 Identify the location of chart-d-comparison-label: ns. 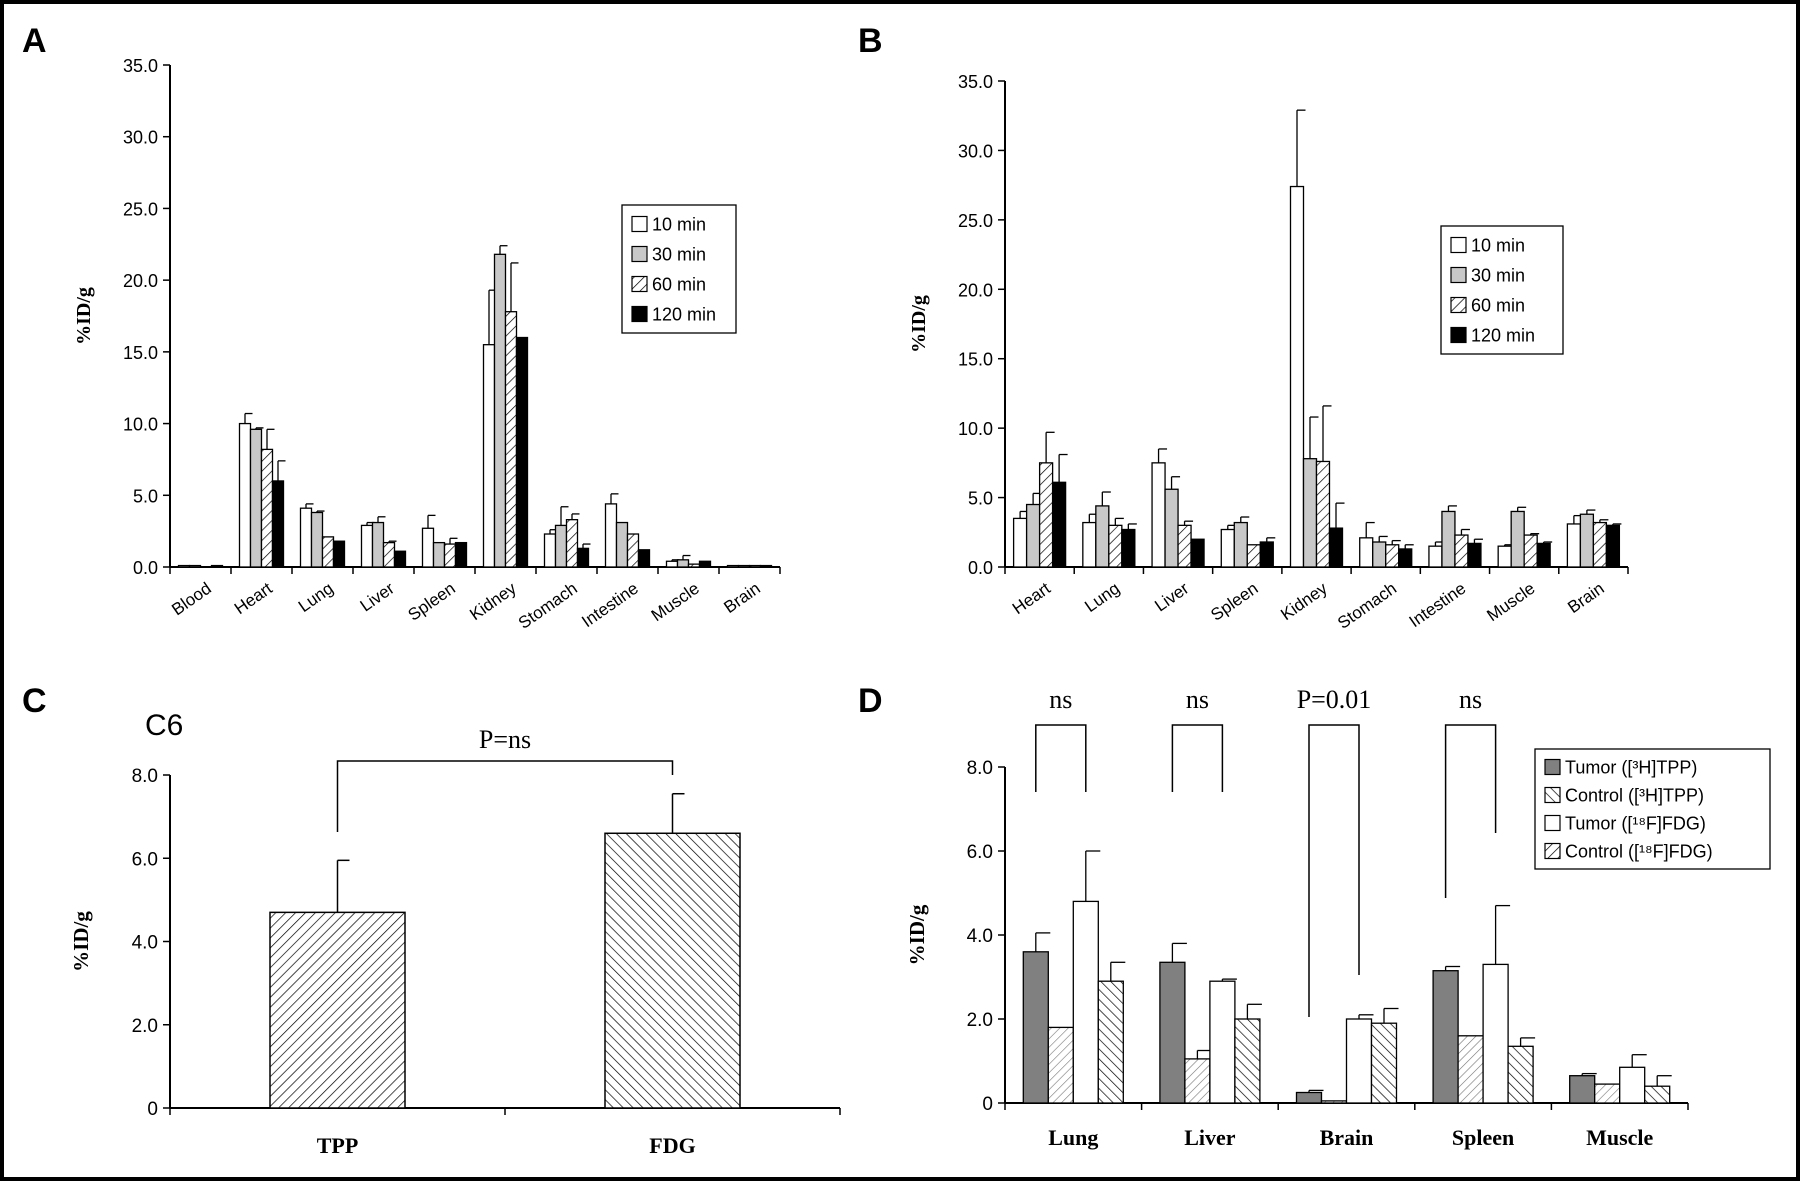
(1197, 699).